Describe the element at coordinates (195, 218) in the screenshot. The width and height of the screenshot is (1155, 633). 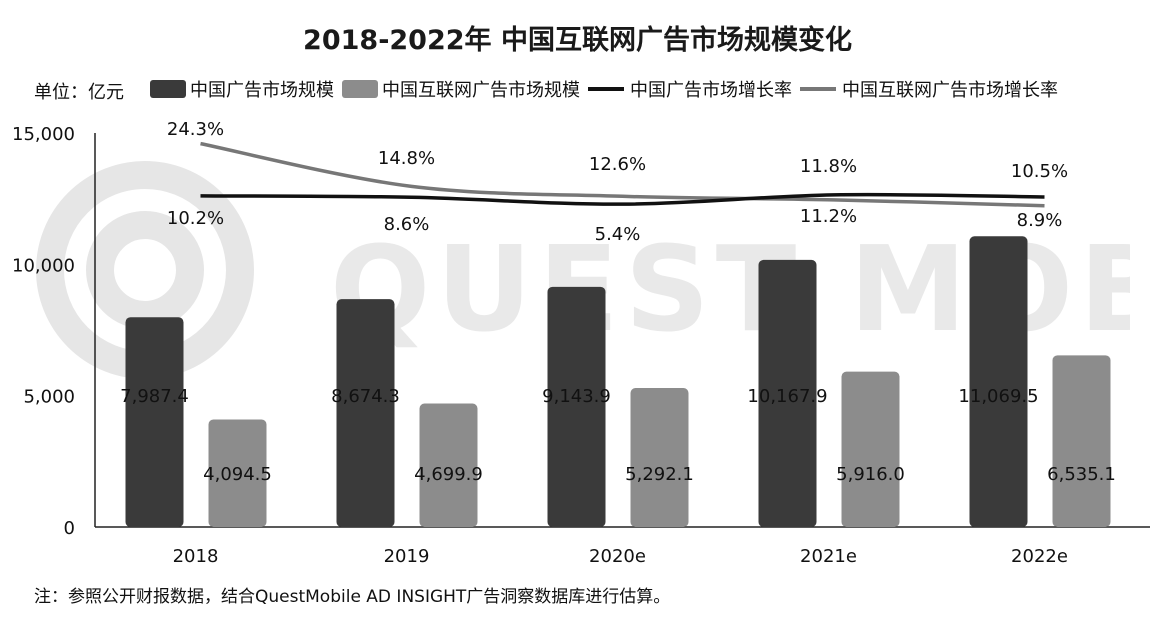
I see `data-label-total-growth: 10.2%` at that location.